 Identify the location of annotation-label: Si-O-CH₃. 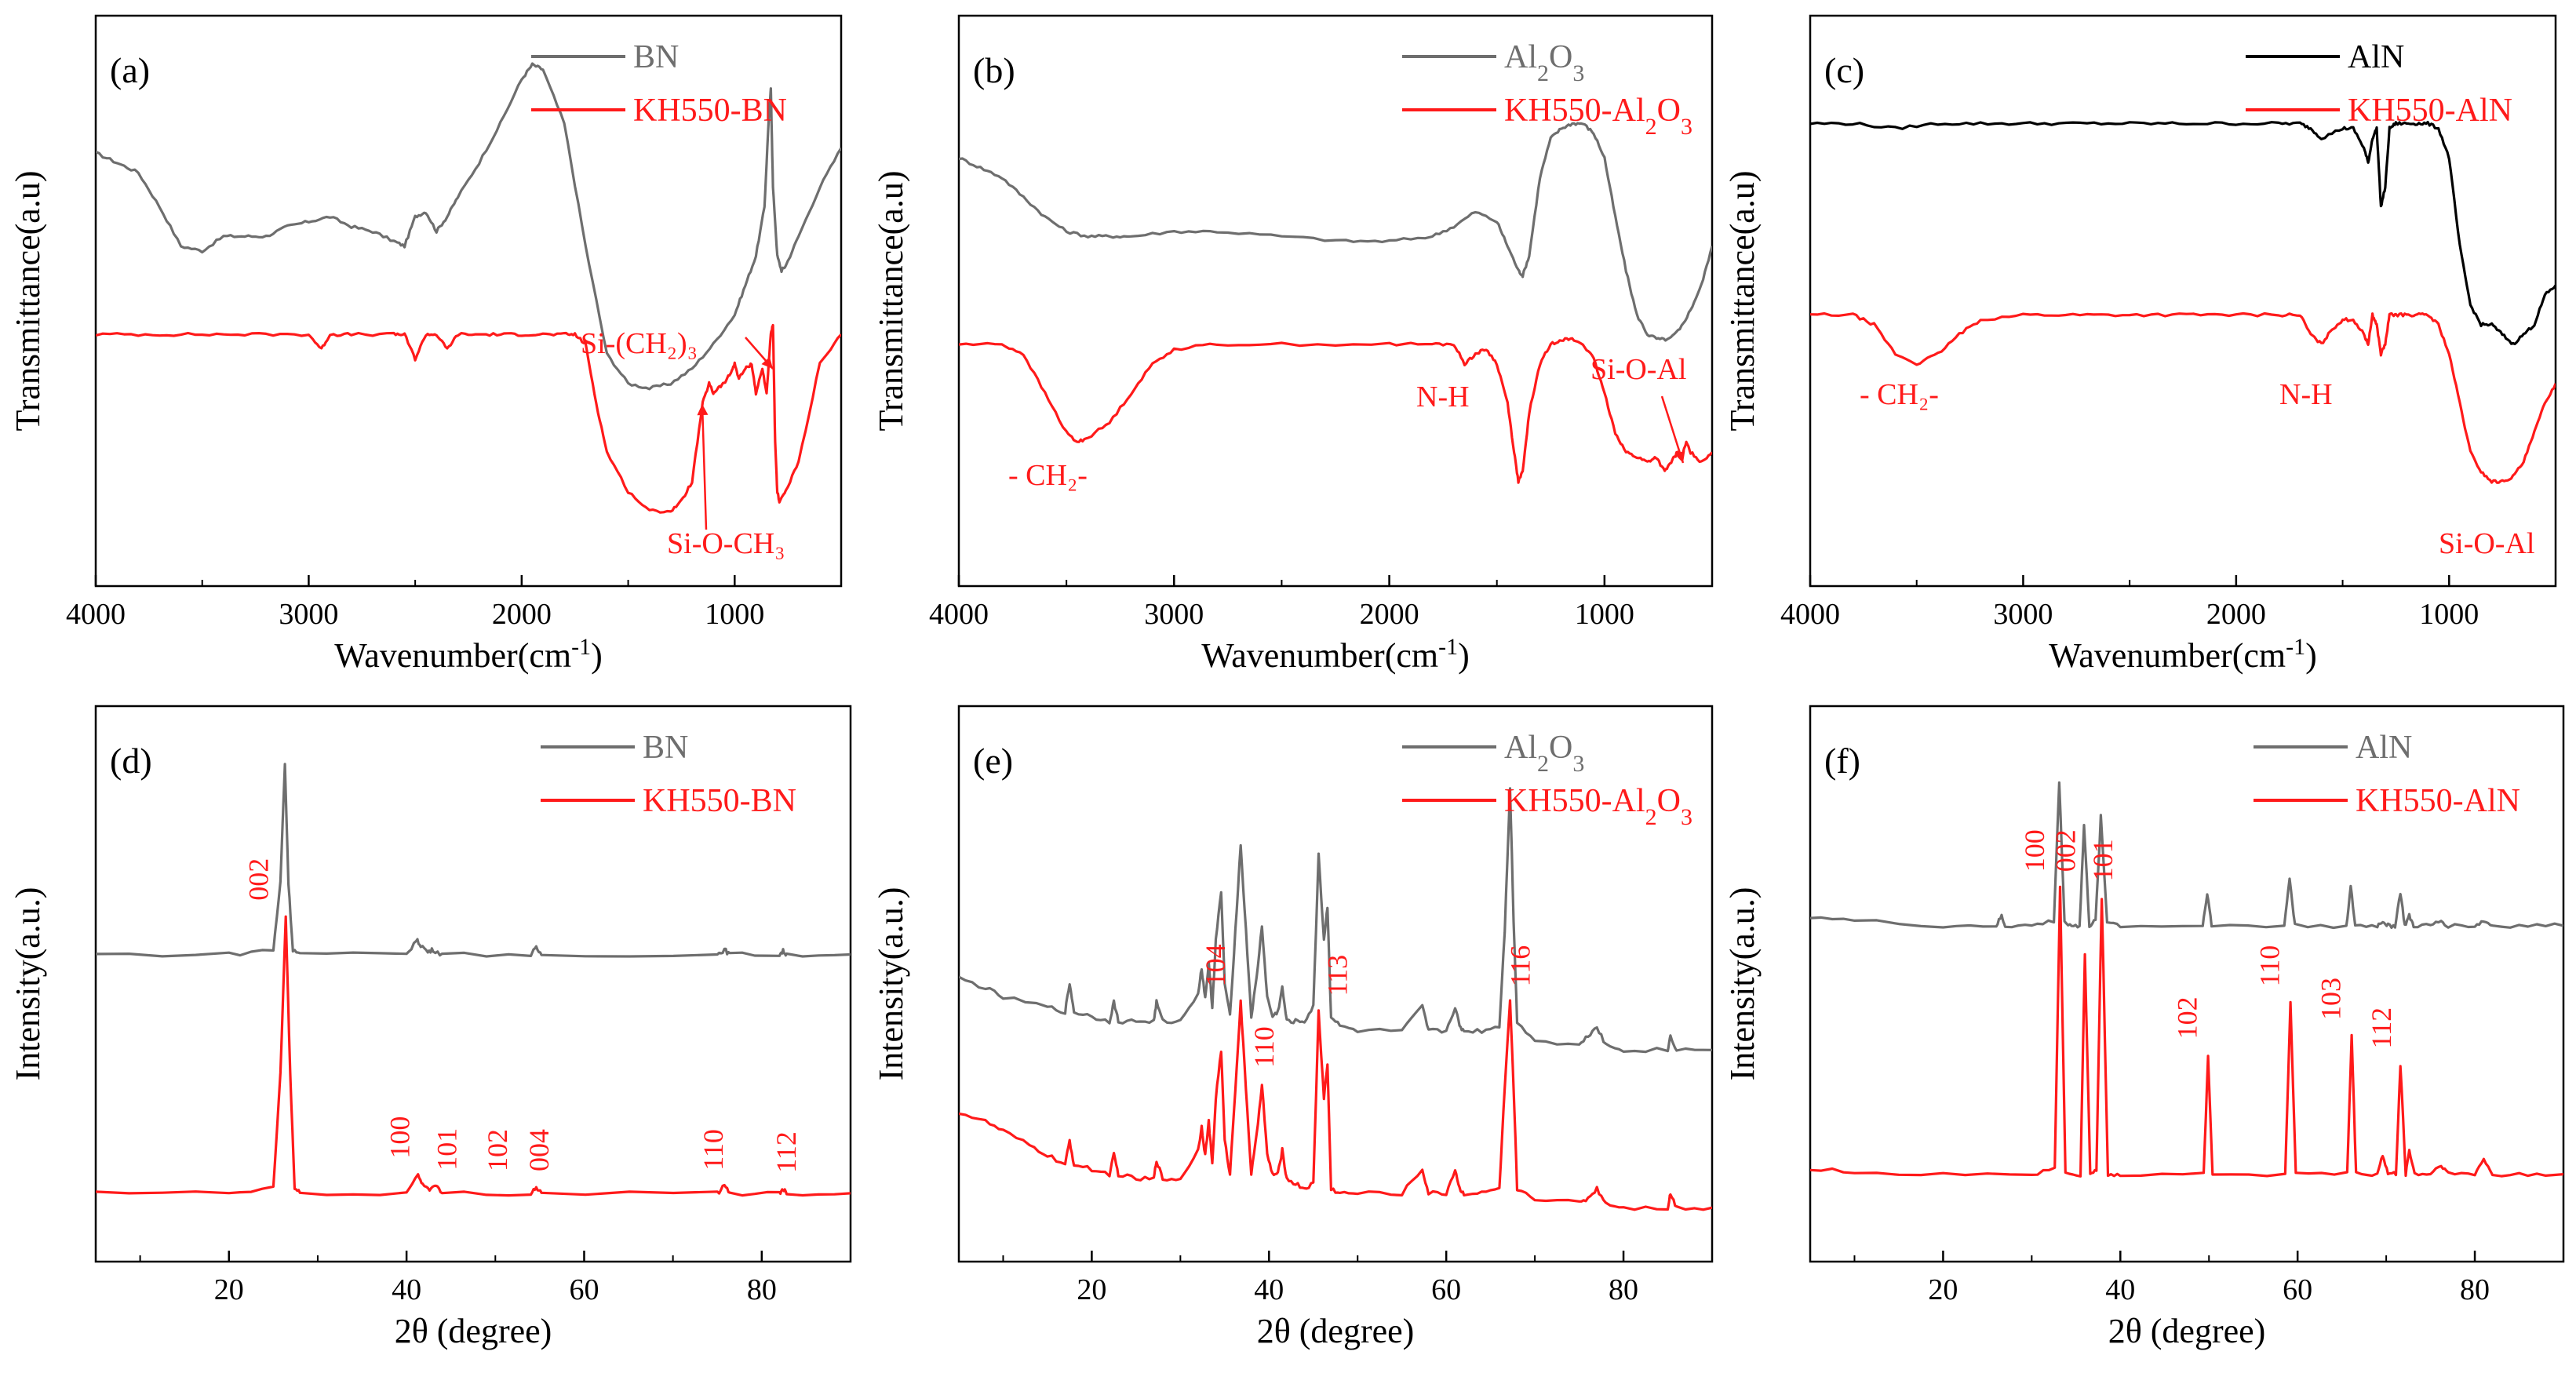
(726, 543).